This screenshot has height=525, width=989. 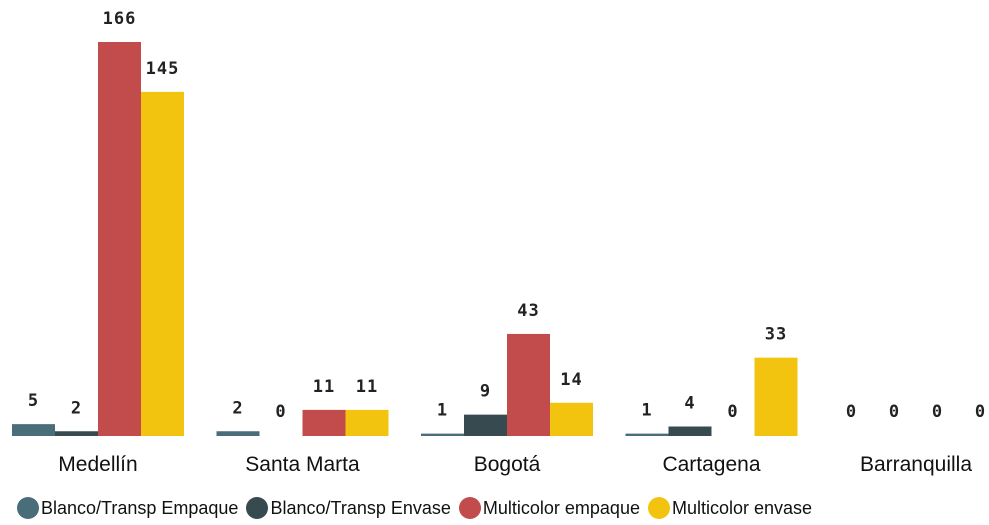 What do you see at coordinates (324, 387) in the screenshot?
I see `value-label-santa-marta-multicolor-empaque: 11` at bounding box center [324, 387].